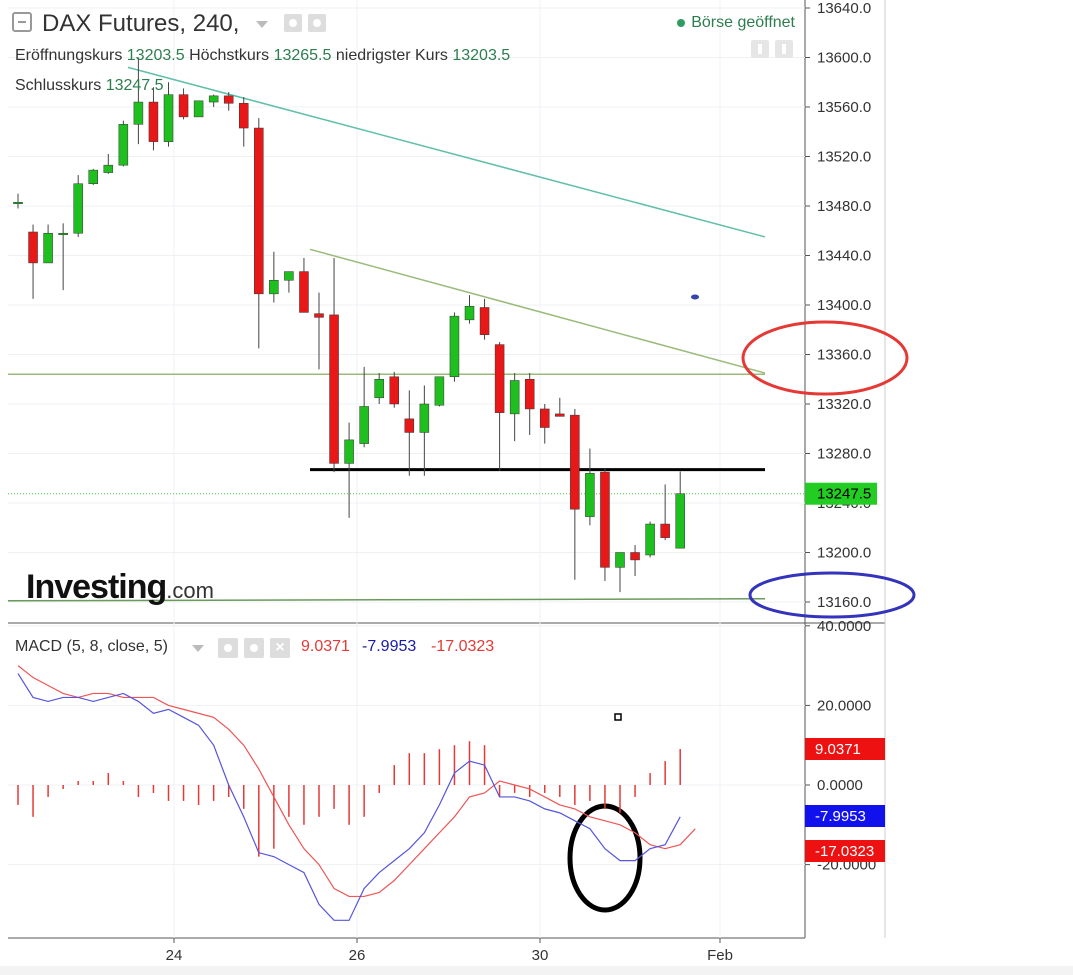 The image size is (1073, 975). I want to click on close-value: 13247.5, so click(134, 85).